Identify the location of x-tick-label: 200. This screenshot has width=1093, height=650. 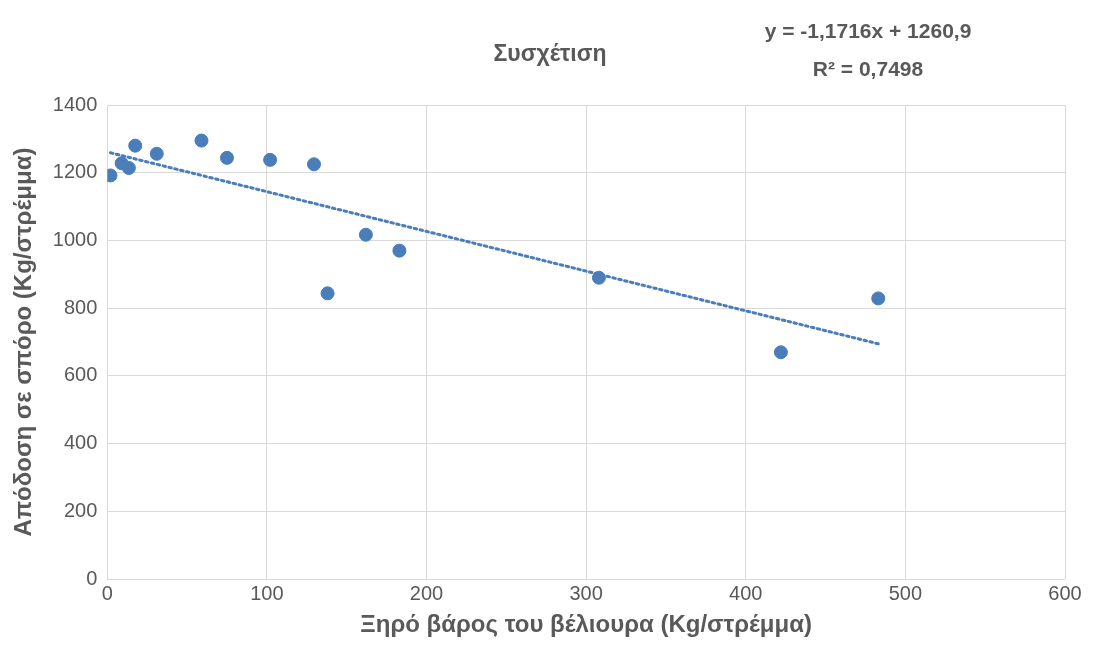
(426, 592).